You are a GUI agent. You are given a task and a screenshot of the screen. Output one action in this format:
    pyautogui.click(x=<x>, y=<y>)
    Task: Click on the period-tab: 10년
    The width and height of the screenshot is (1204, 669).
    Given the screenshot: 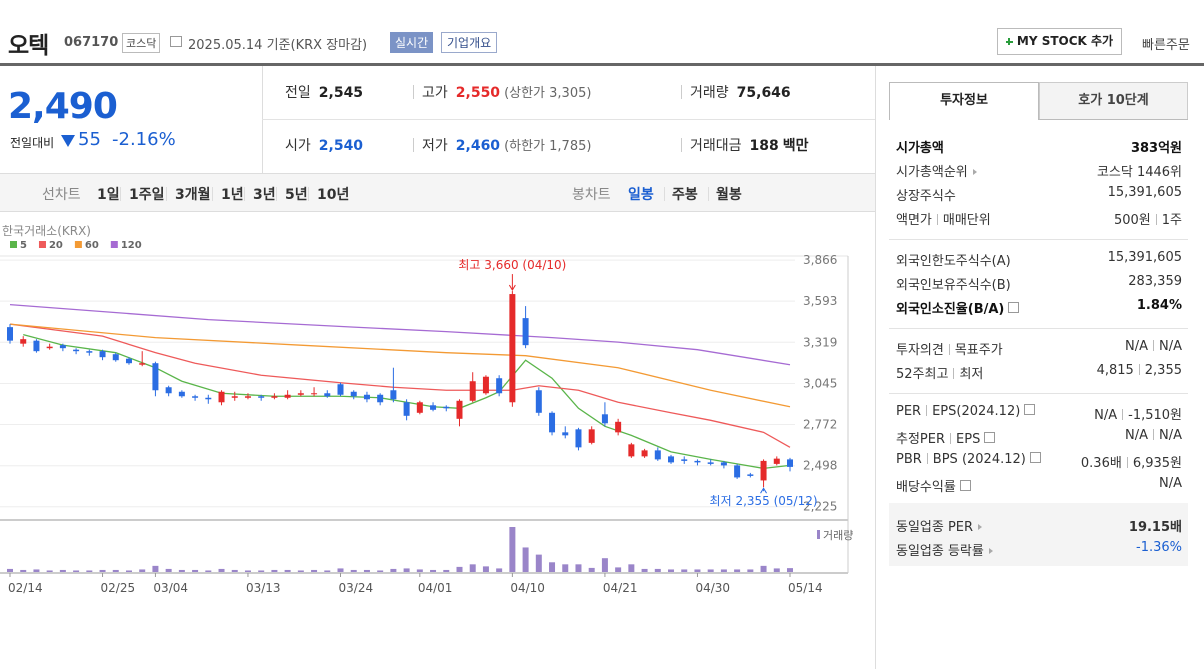 What is the action you would take?
    pyautogui.click(x=333, y=195)
    